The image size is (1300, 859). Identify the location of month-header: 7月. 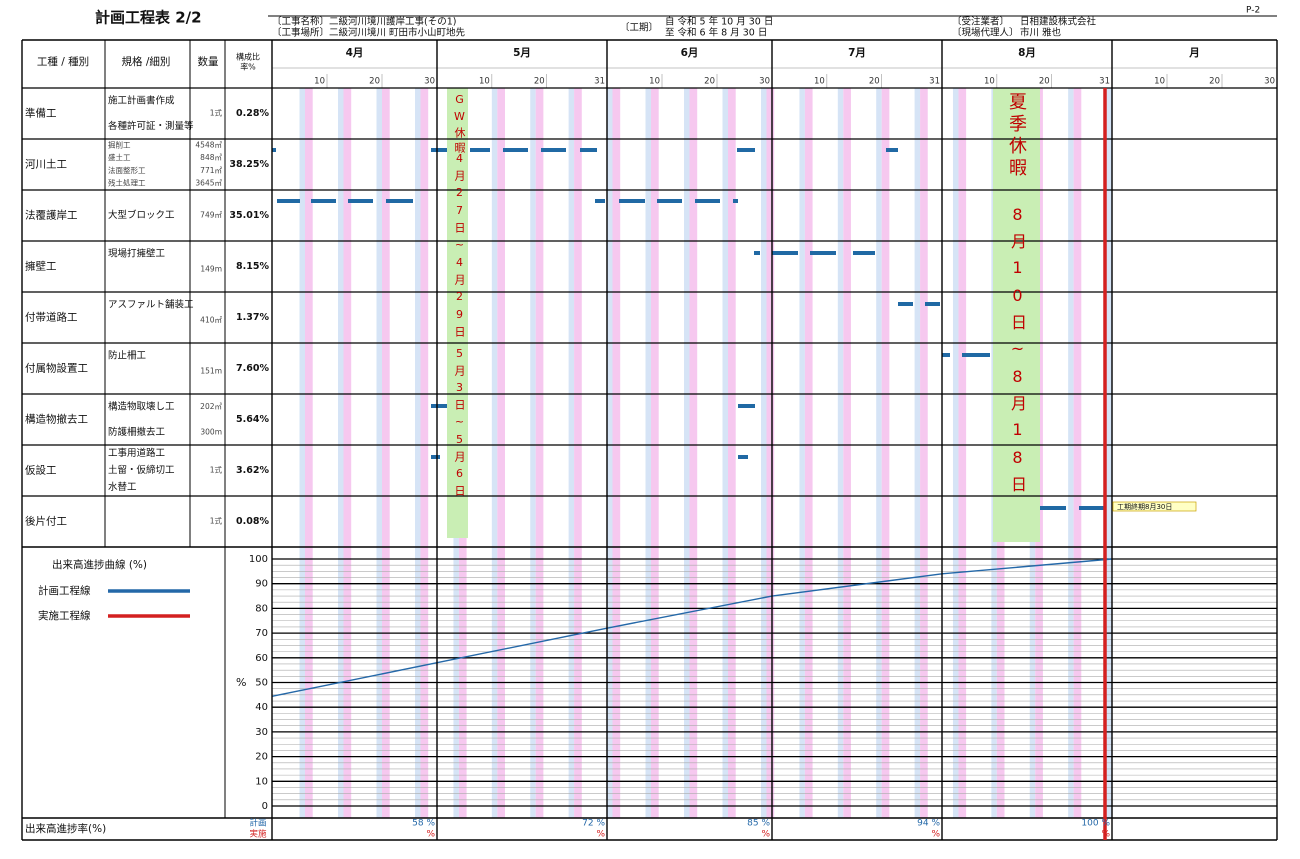
(857, 53).